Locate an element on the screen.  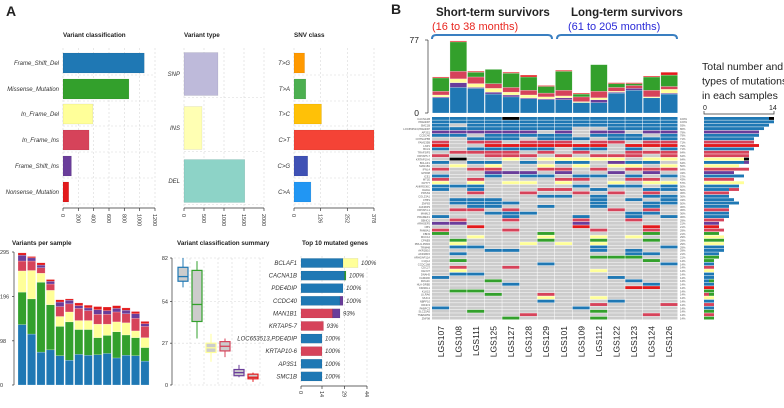
gene-percent: 21% is located at coordinates (683, 254).